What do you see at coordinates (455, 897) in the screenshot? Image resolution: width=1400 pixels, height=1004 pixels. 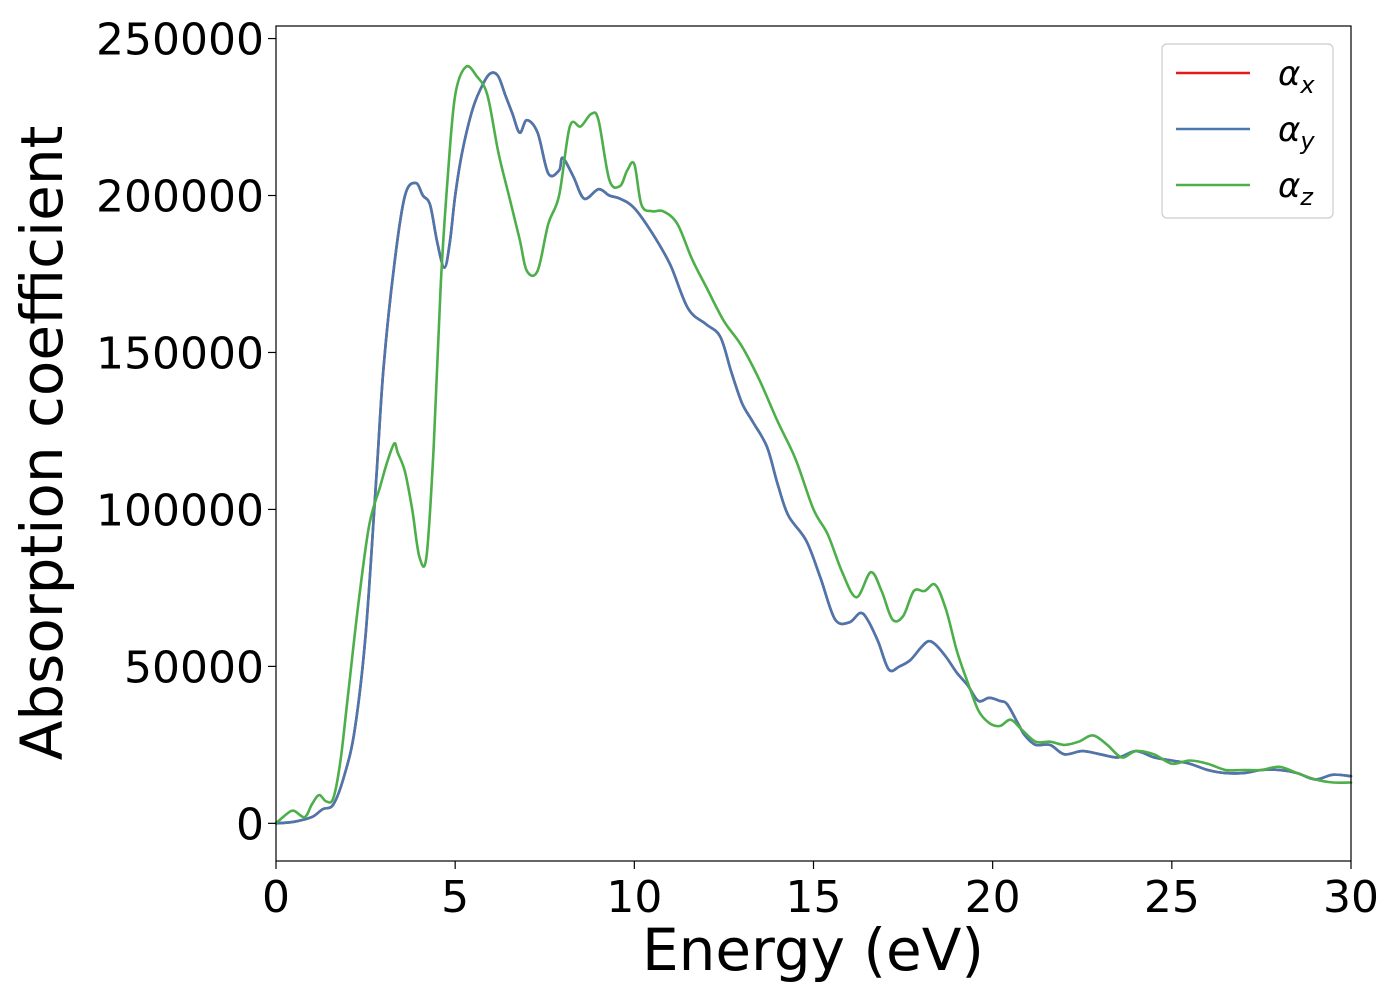 I see `x-tick-label: 5` at bounding box center [455, 897].